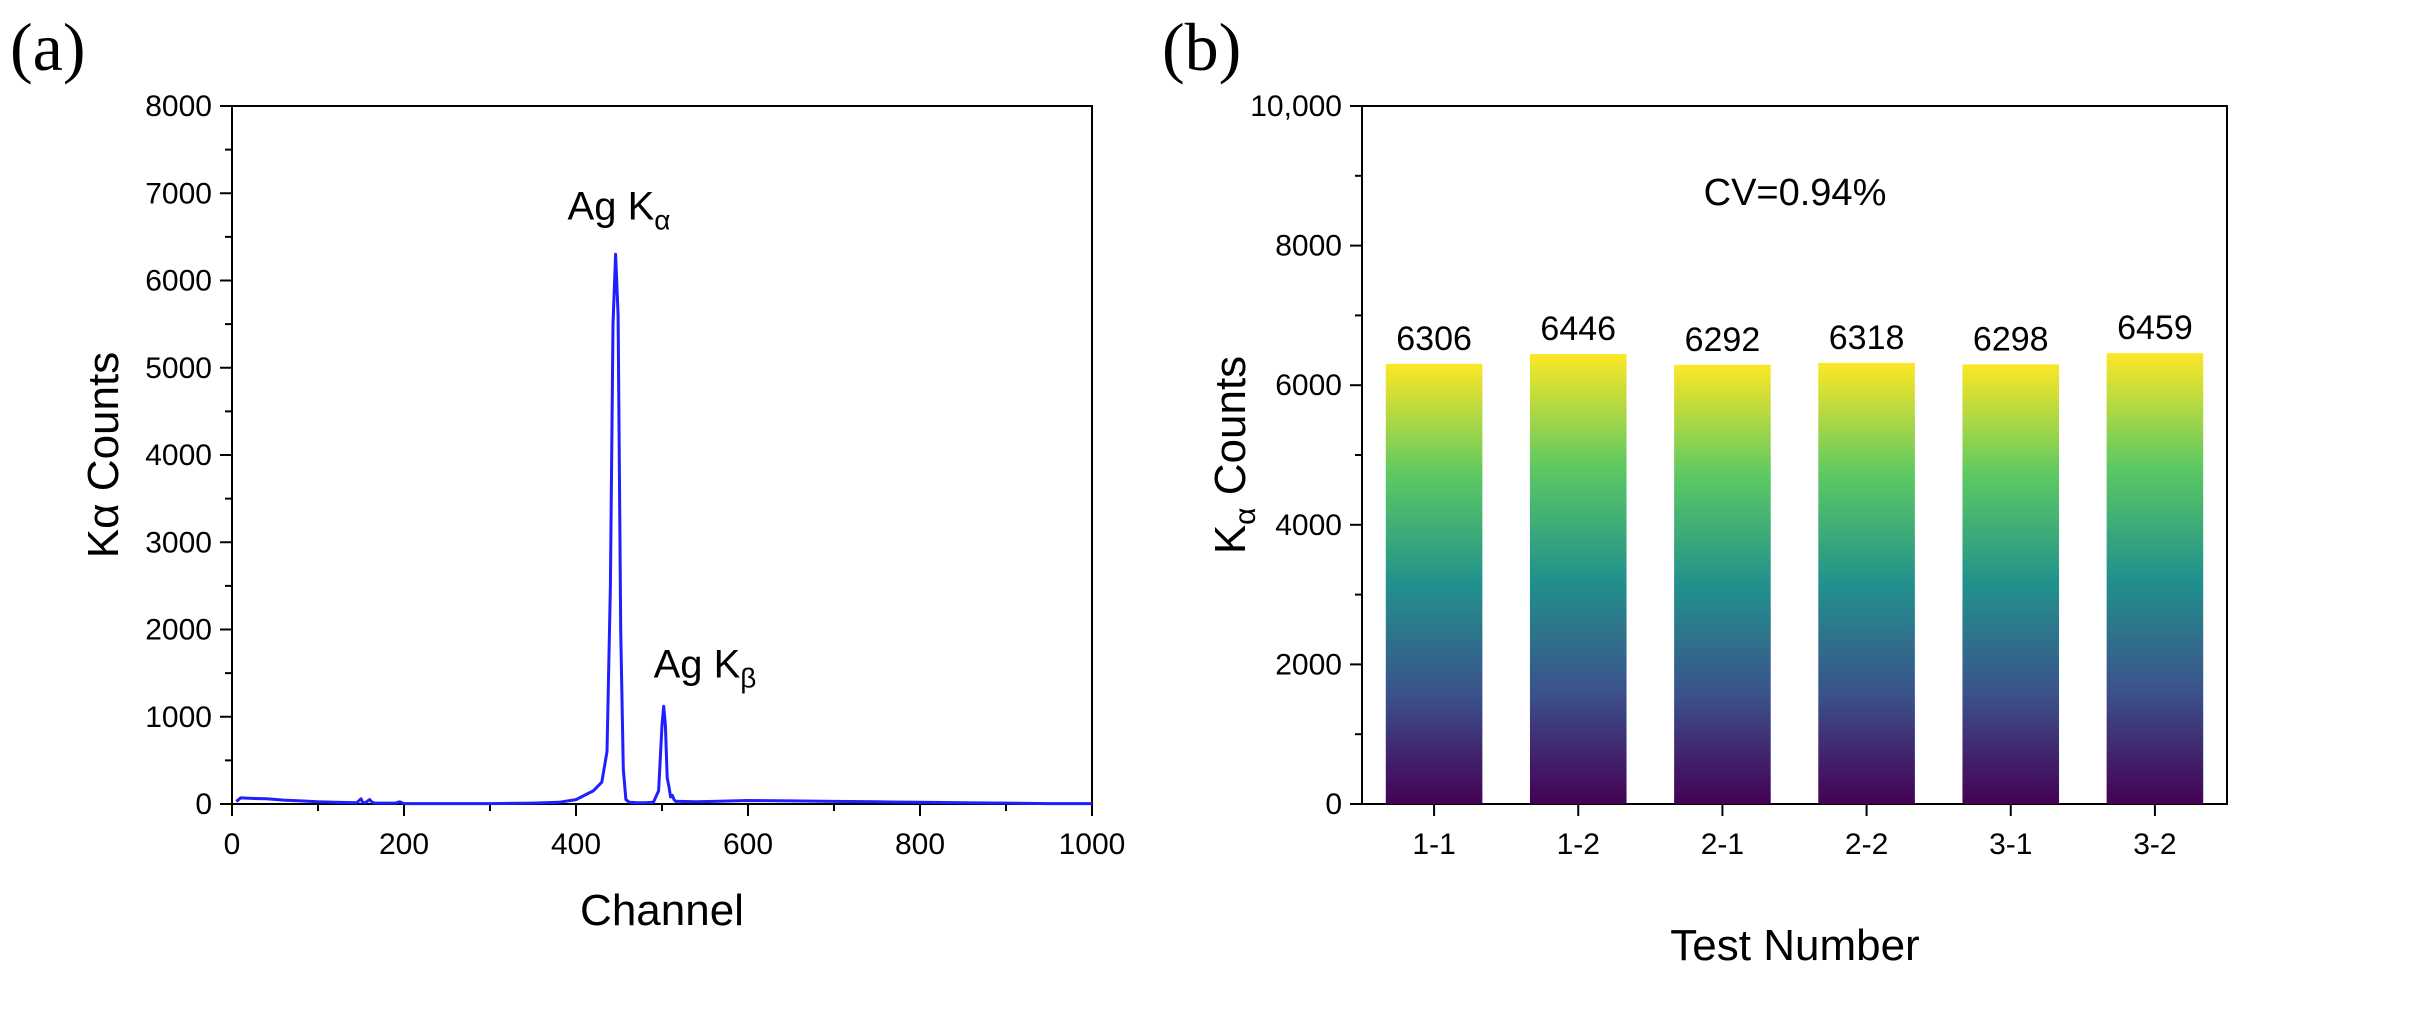  I want to click on panel-b-x-tick-label: 1-2, so click(1578, 844).